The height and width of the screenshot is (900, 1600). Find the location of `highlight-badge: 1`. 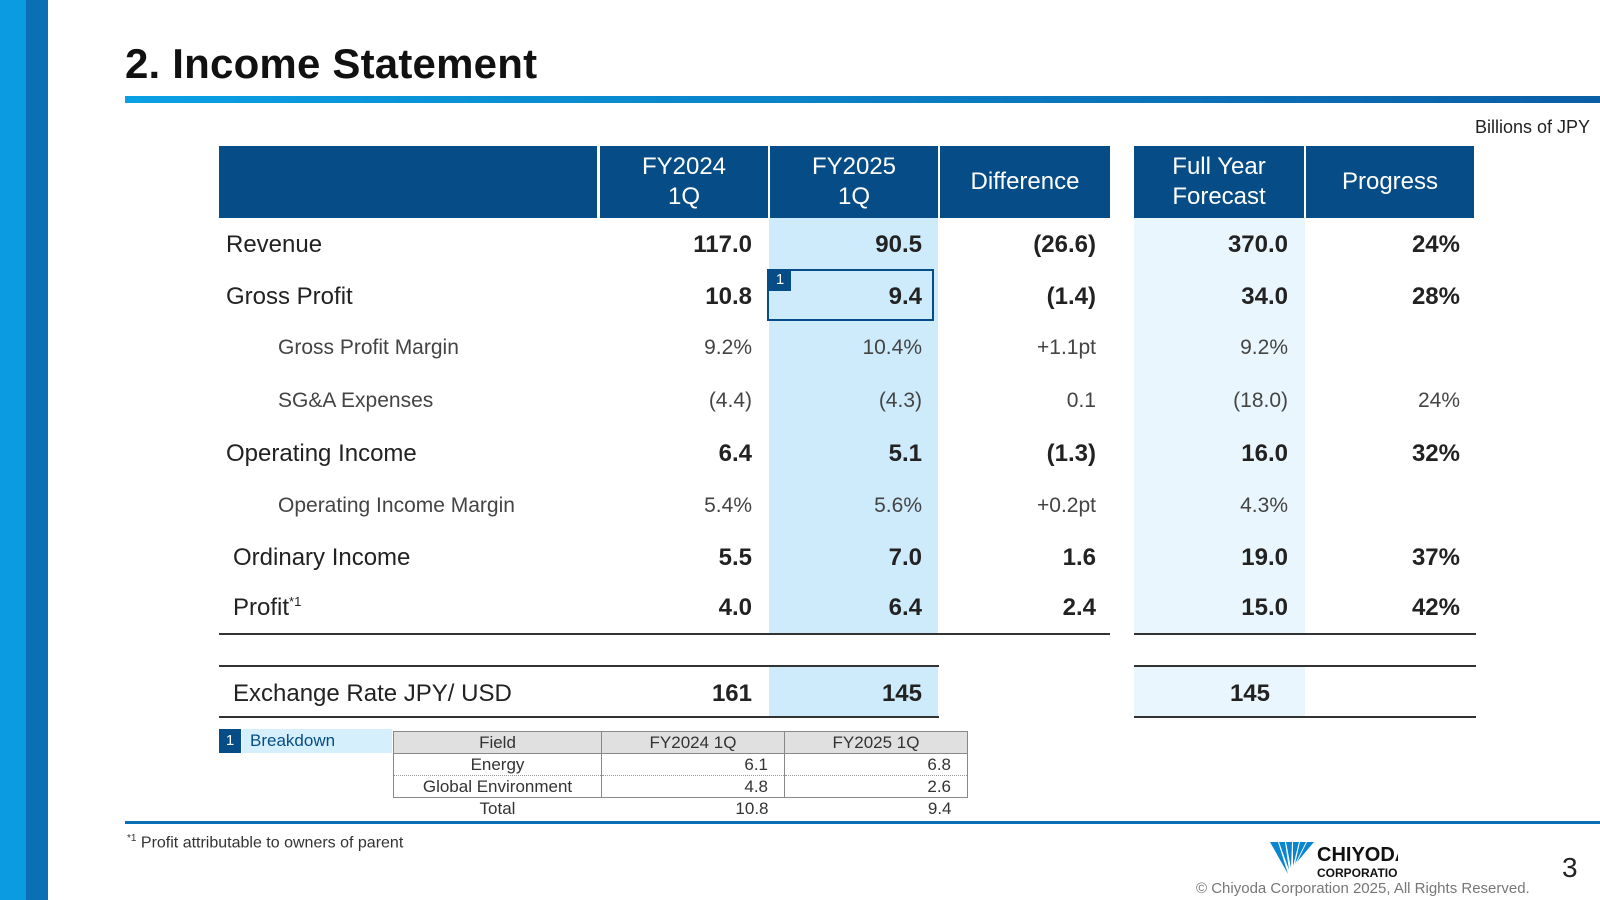

highlight-badge: 1 is located at coordinates (780, 280).